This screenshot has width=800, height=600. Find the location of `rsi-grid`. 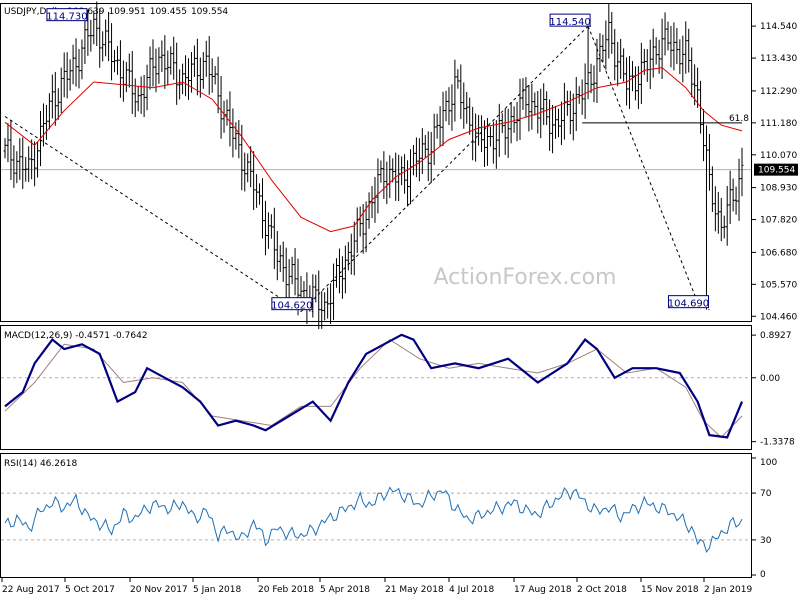

rsi-grid is located at coordinates (376, 516).